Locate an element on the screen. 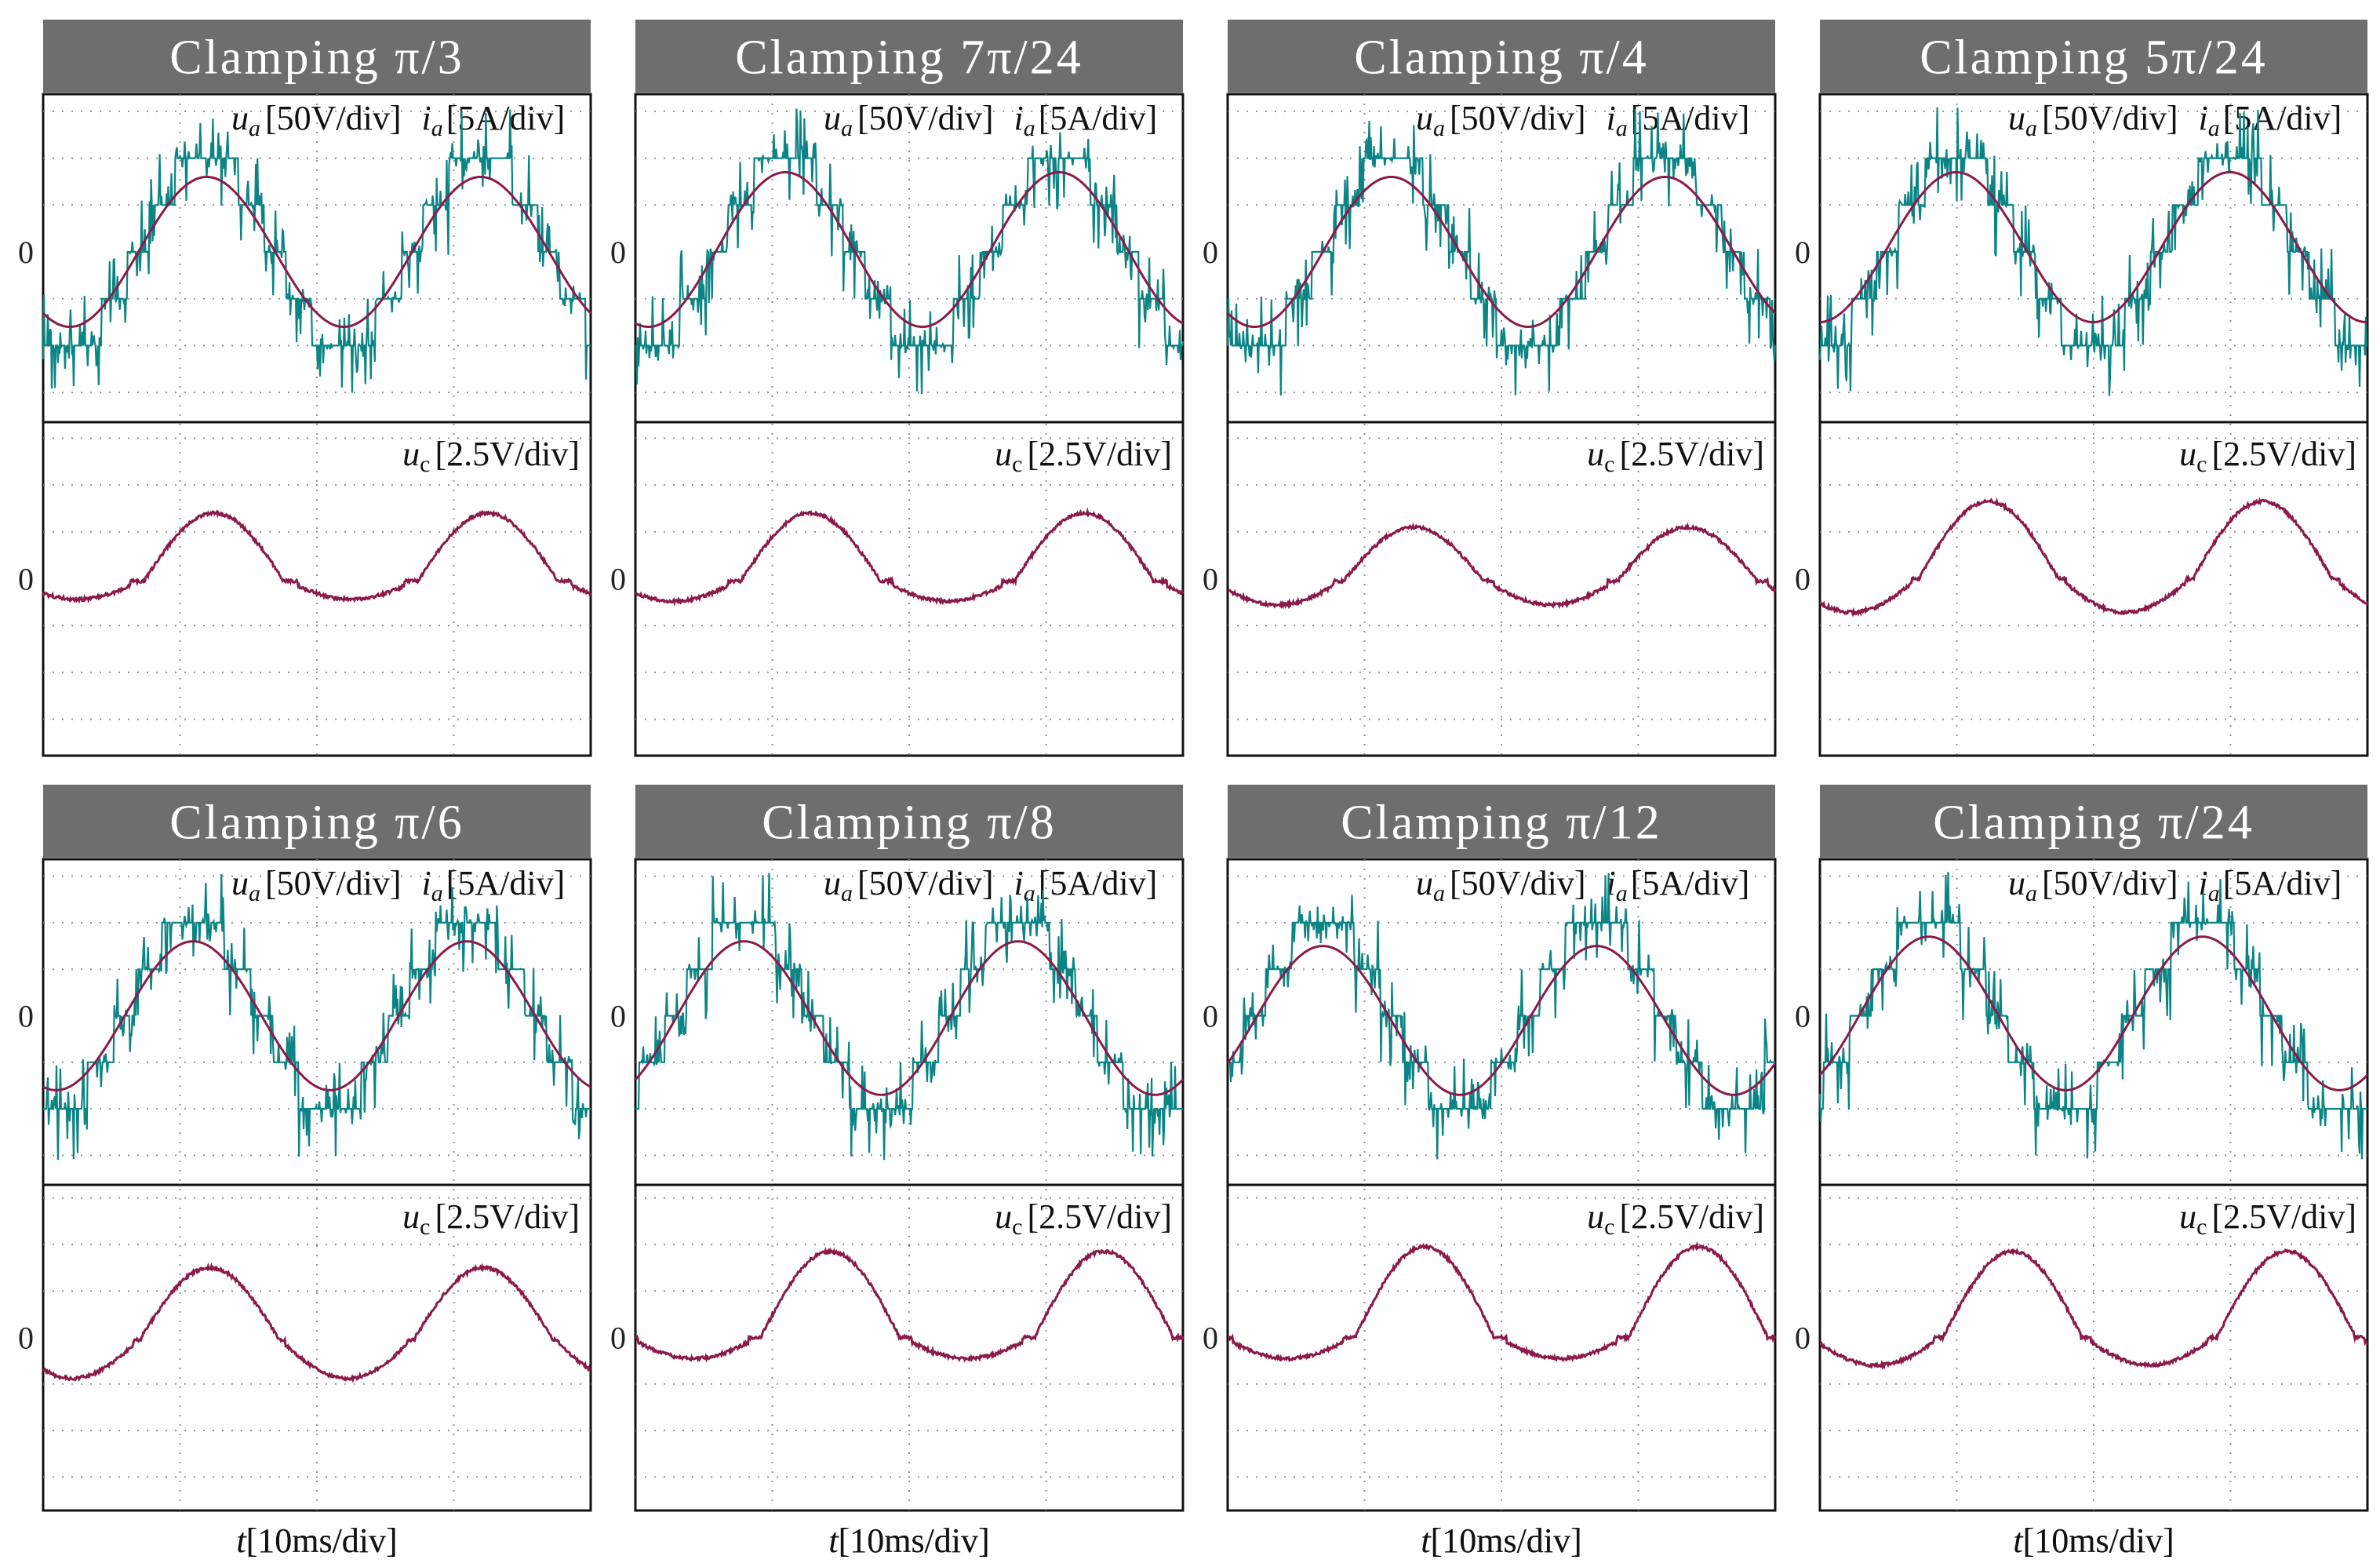 The height and width of the screenshot is (1567, 2380). panel-title: Clamping π/3 is located at coordinates (316, 58).